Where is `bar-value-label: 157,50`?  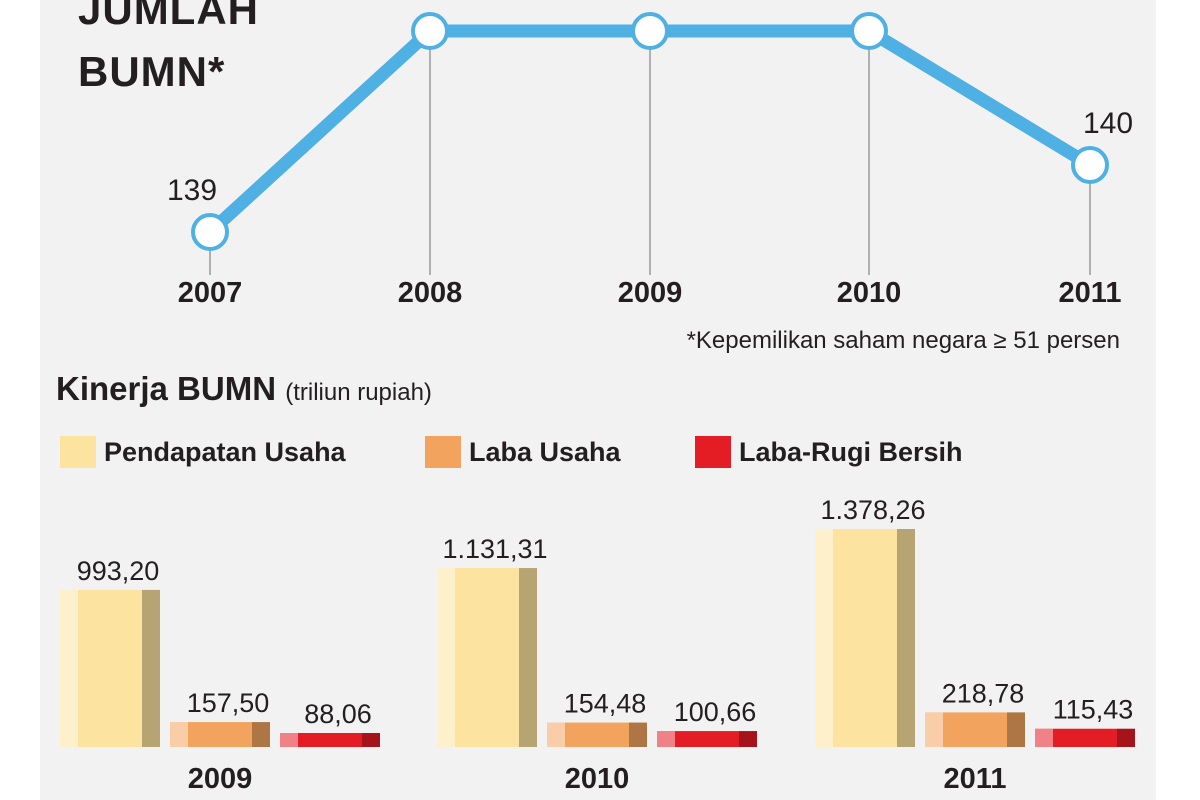
bar-value-label: 157,50 is located at coordinates (228, 703).